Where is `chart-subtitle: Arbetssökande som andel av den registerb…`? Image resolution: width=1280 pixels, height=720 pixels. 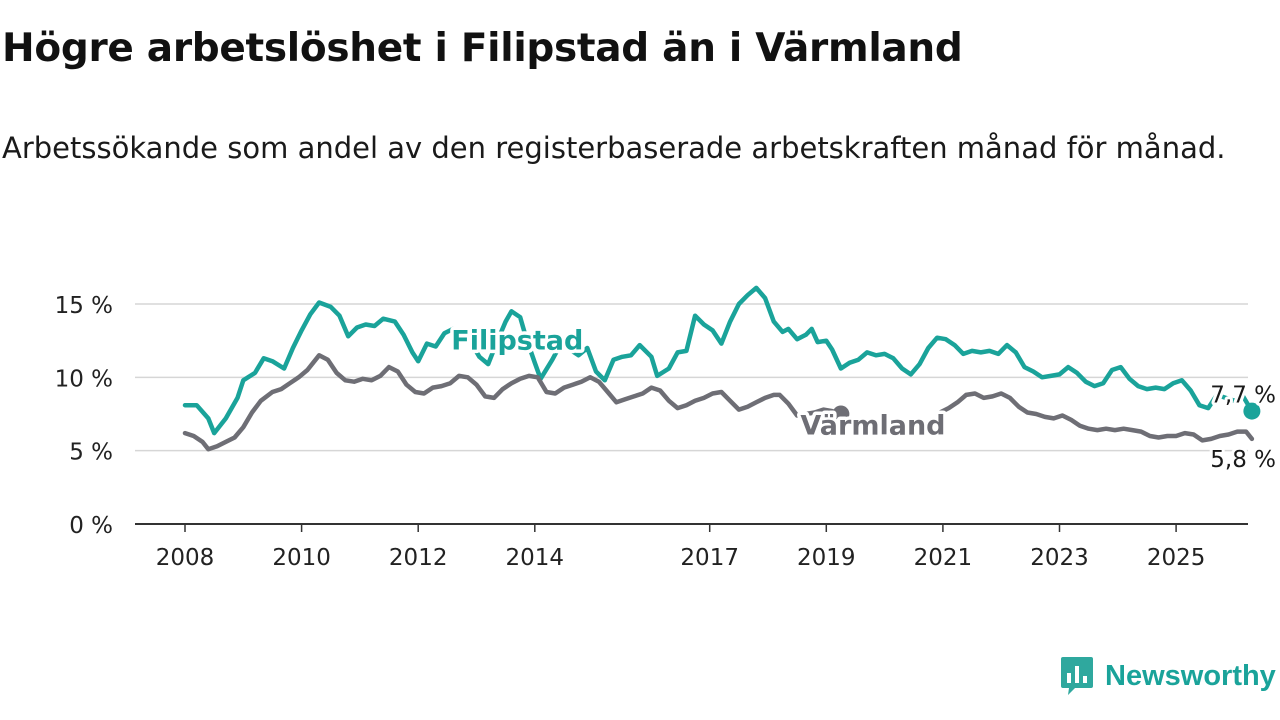 chart-subtitle: Arbetssökande som andel av den registerb… is located at coordinates (614, 148).